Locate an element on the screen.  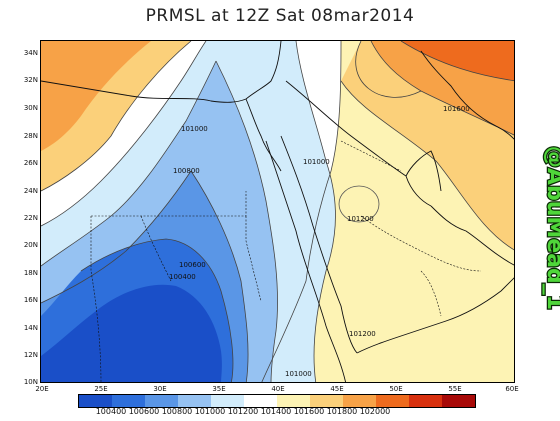
contour-label-3: 100600 is located at coordinates (192, 265).